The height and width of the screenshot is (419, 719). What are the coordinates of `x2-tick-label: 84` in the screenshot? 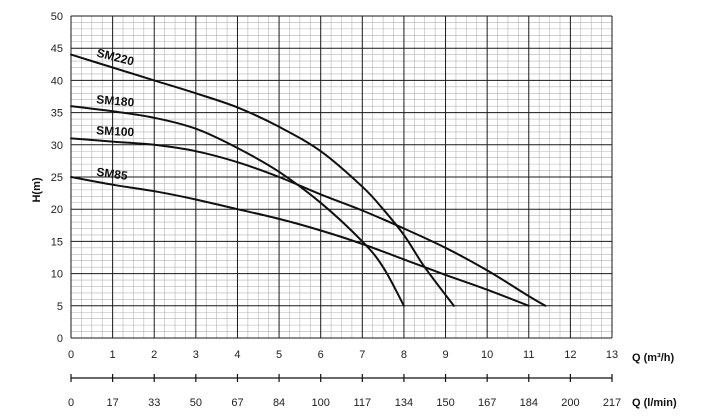 It's located at (279, 403).